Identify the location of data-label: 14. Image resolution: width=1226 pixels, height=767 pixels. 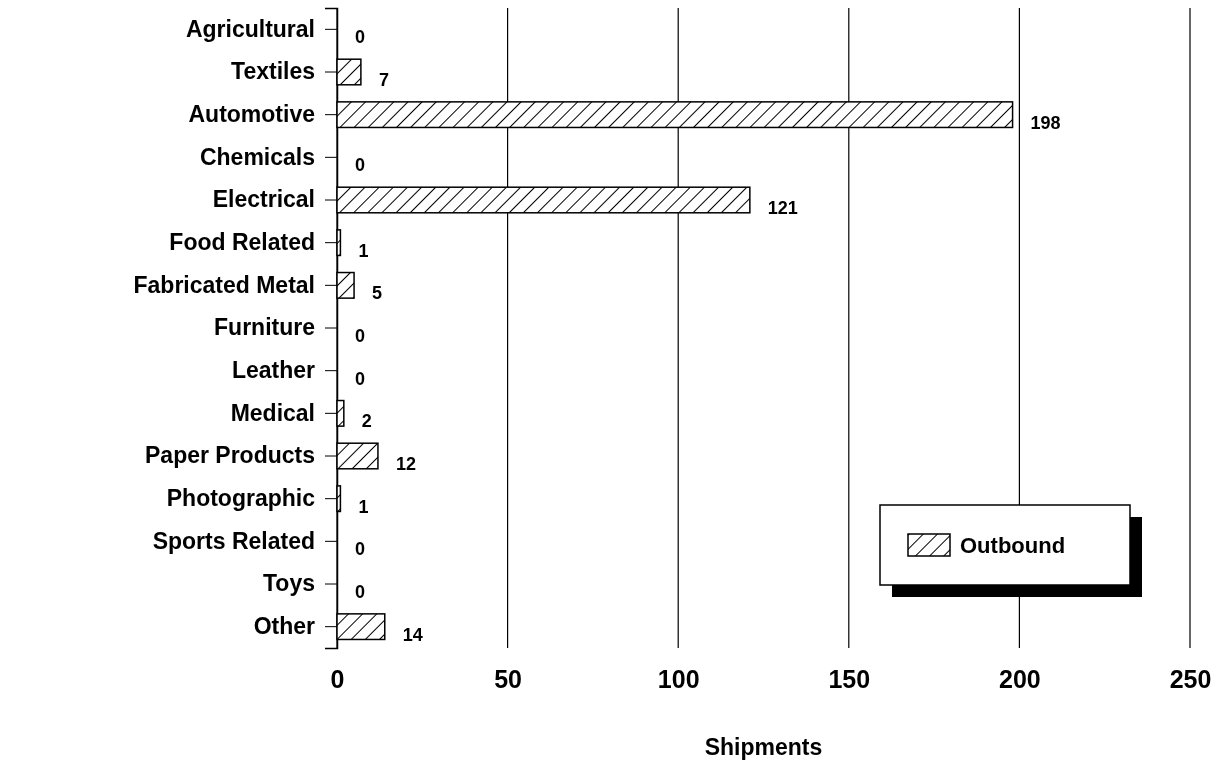
(412, 634).